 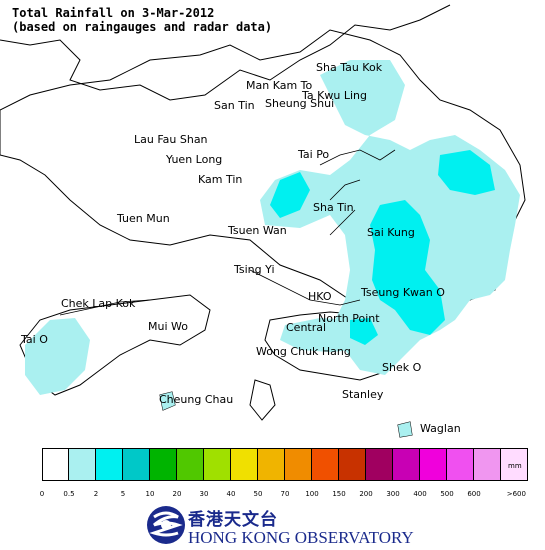 I want to click on hko-emblem-icon, so click(x=166, y=525).